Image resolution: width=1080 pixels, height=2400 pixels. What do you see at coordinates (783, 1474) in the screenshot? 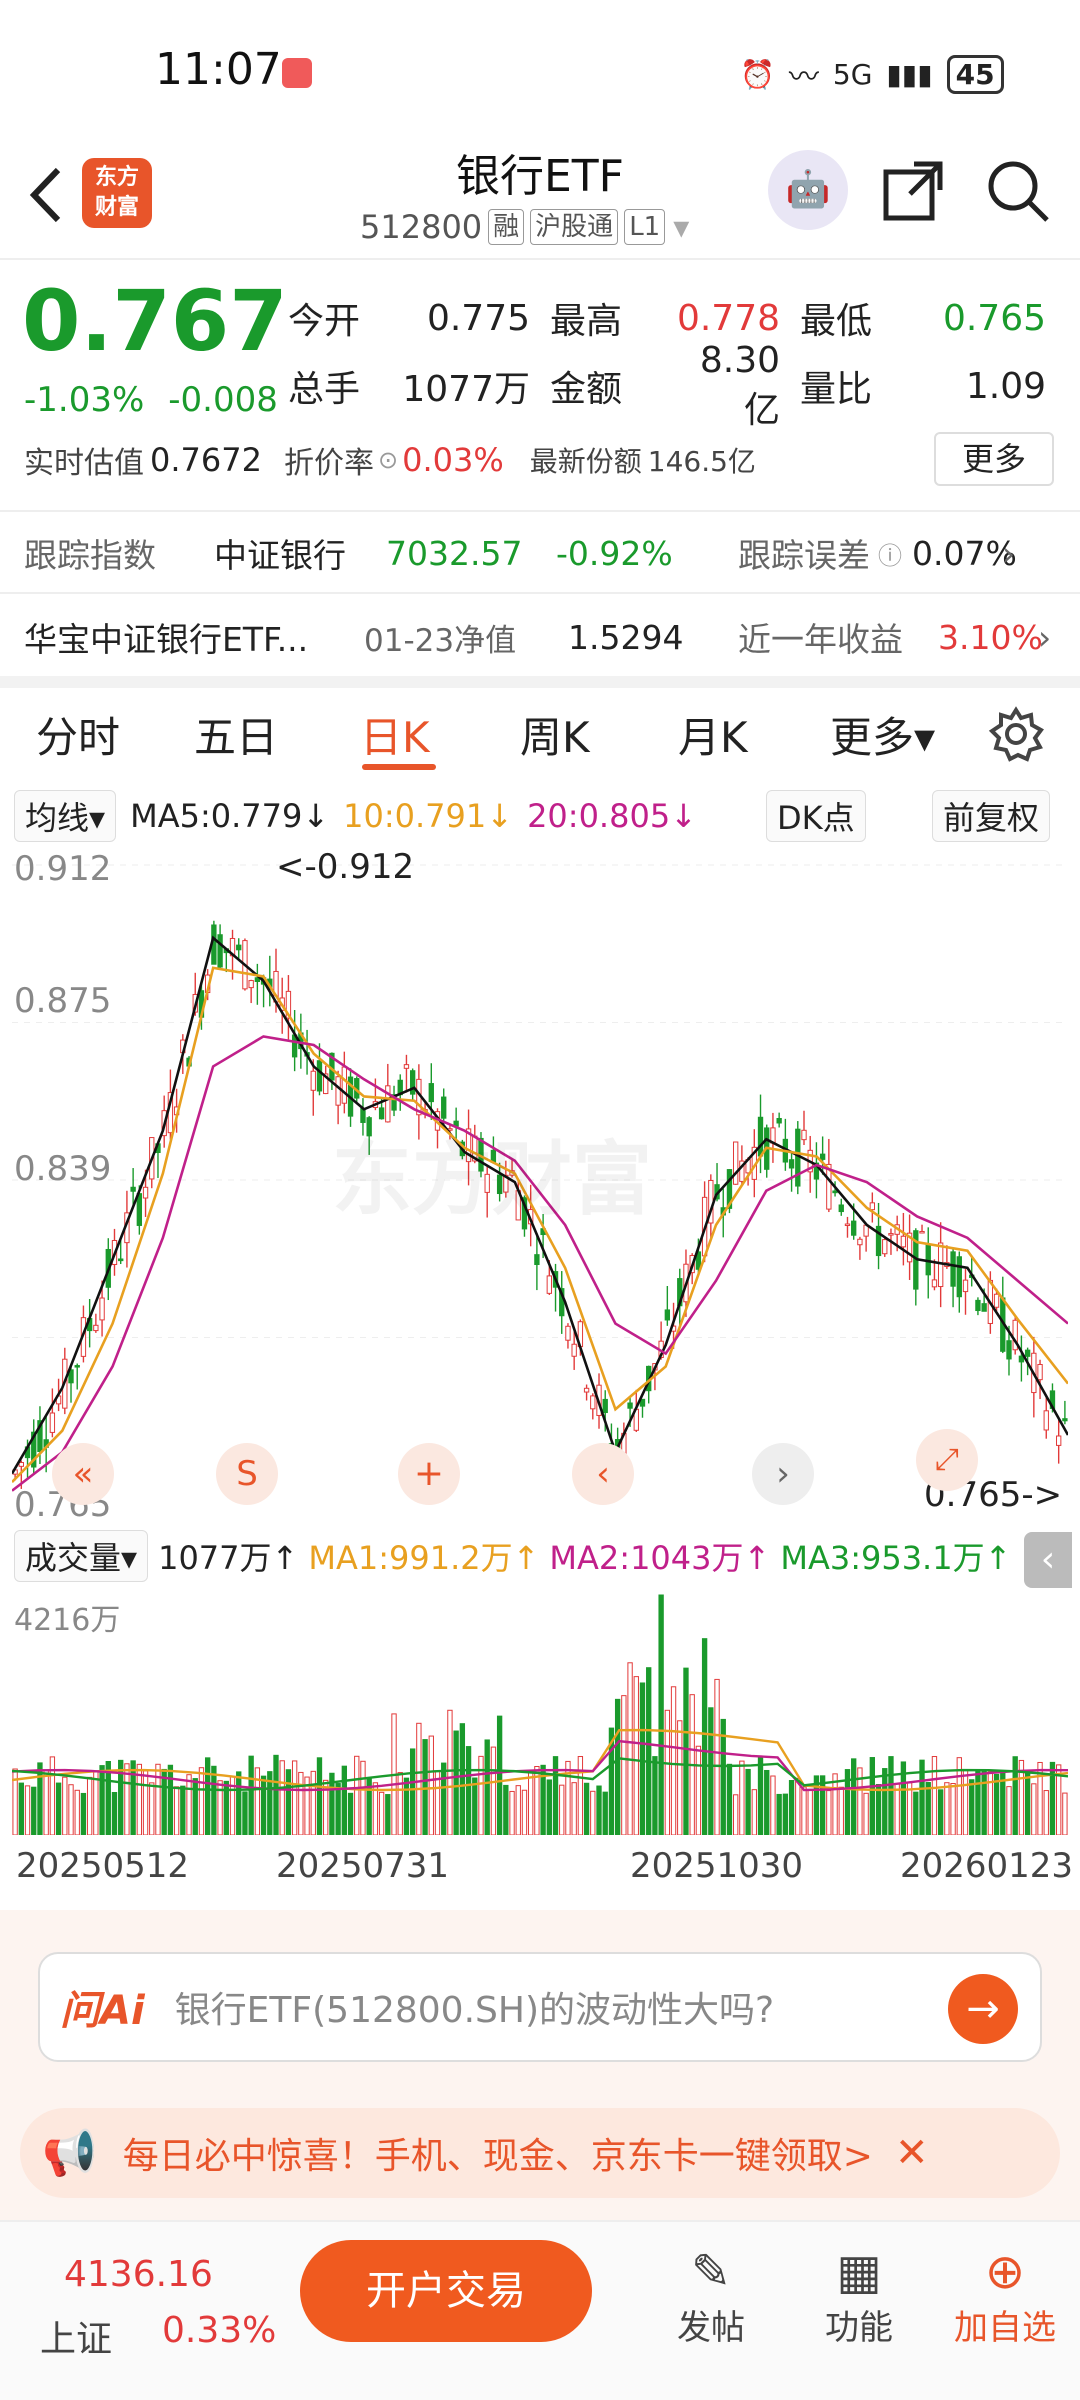
I see `next-icon: ›` at bounding box center [783, 1474].